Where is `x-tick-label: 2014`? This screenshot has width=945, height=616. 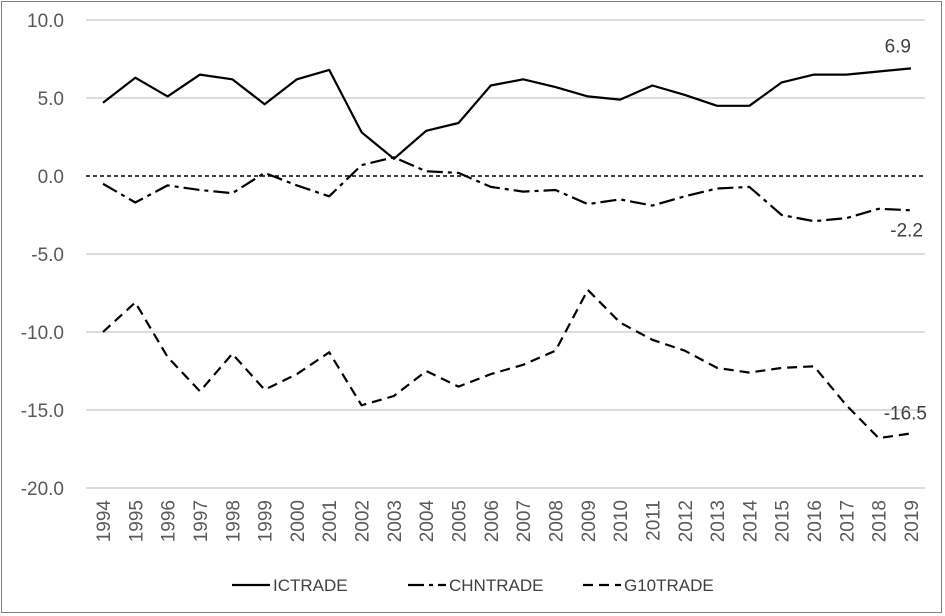
x-tick-label: 2014 is located at coordinates (750, 521).